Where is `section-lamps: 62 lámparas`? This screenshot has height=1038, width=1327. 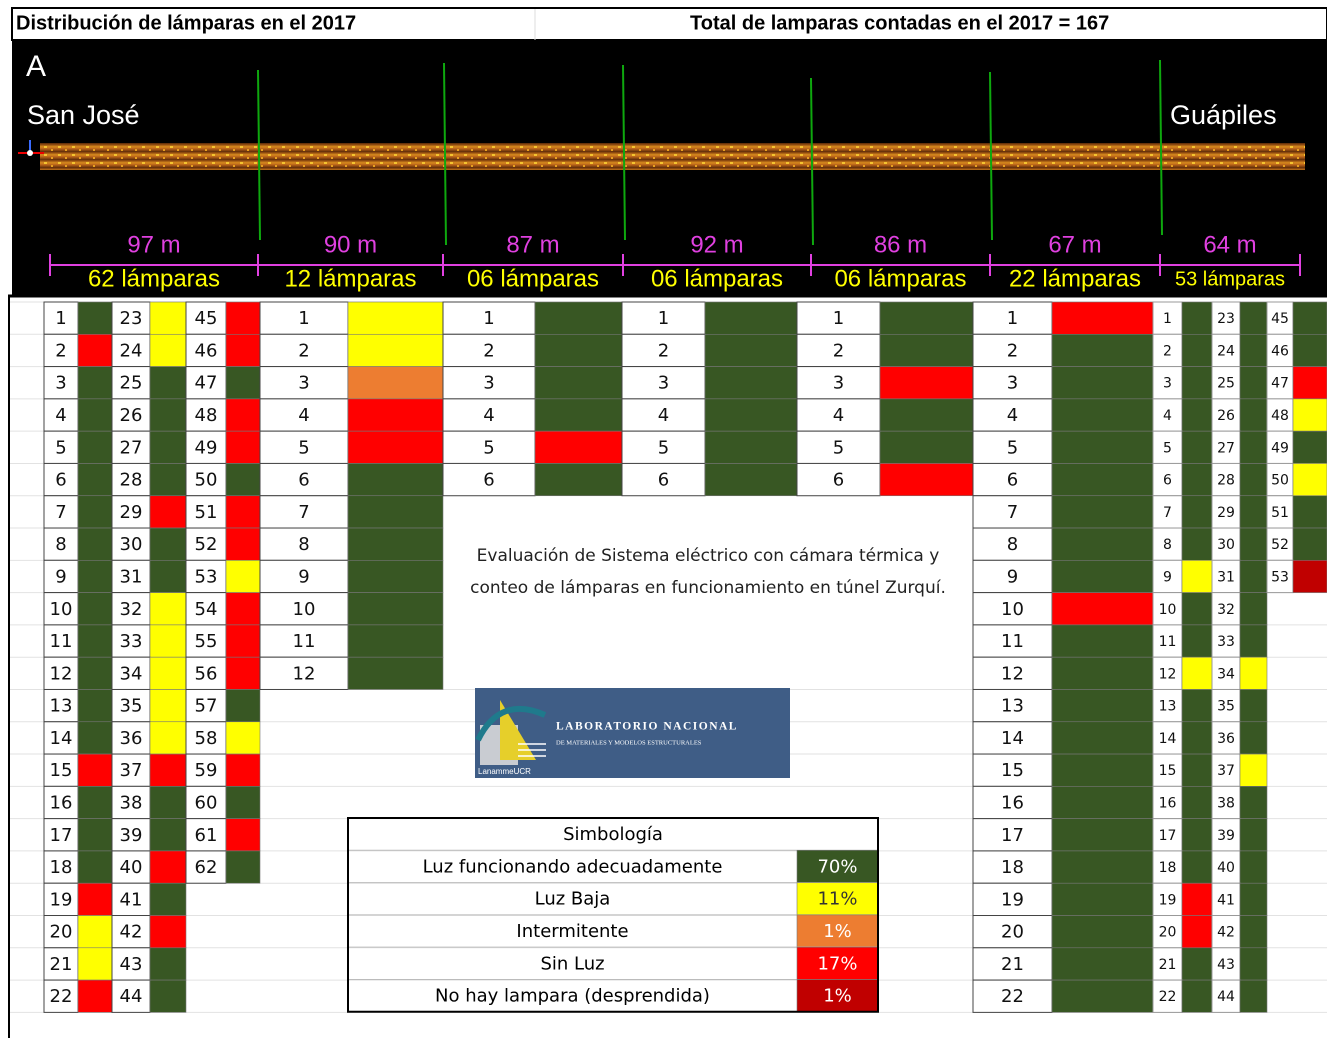 section-lamps: 62 lámparas is located at coordinates (154, 278).